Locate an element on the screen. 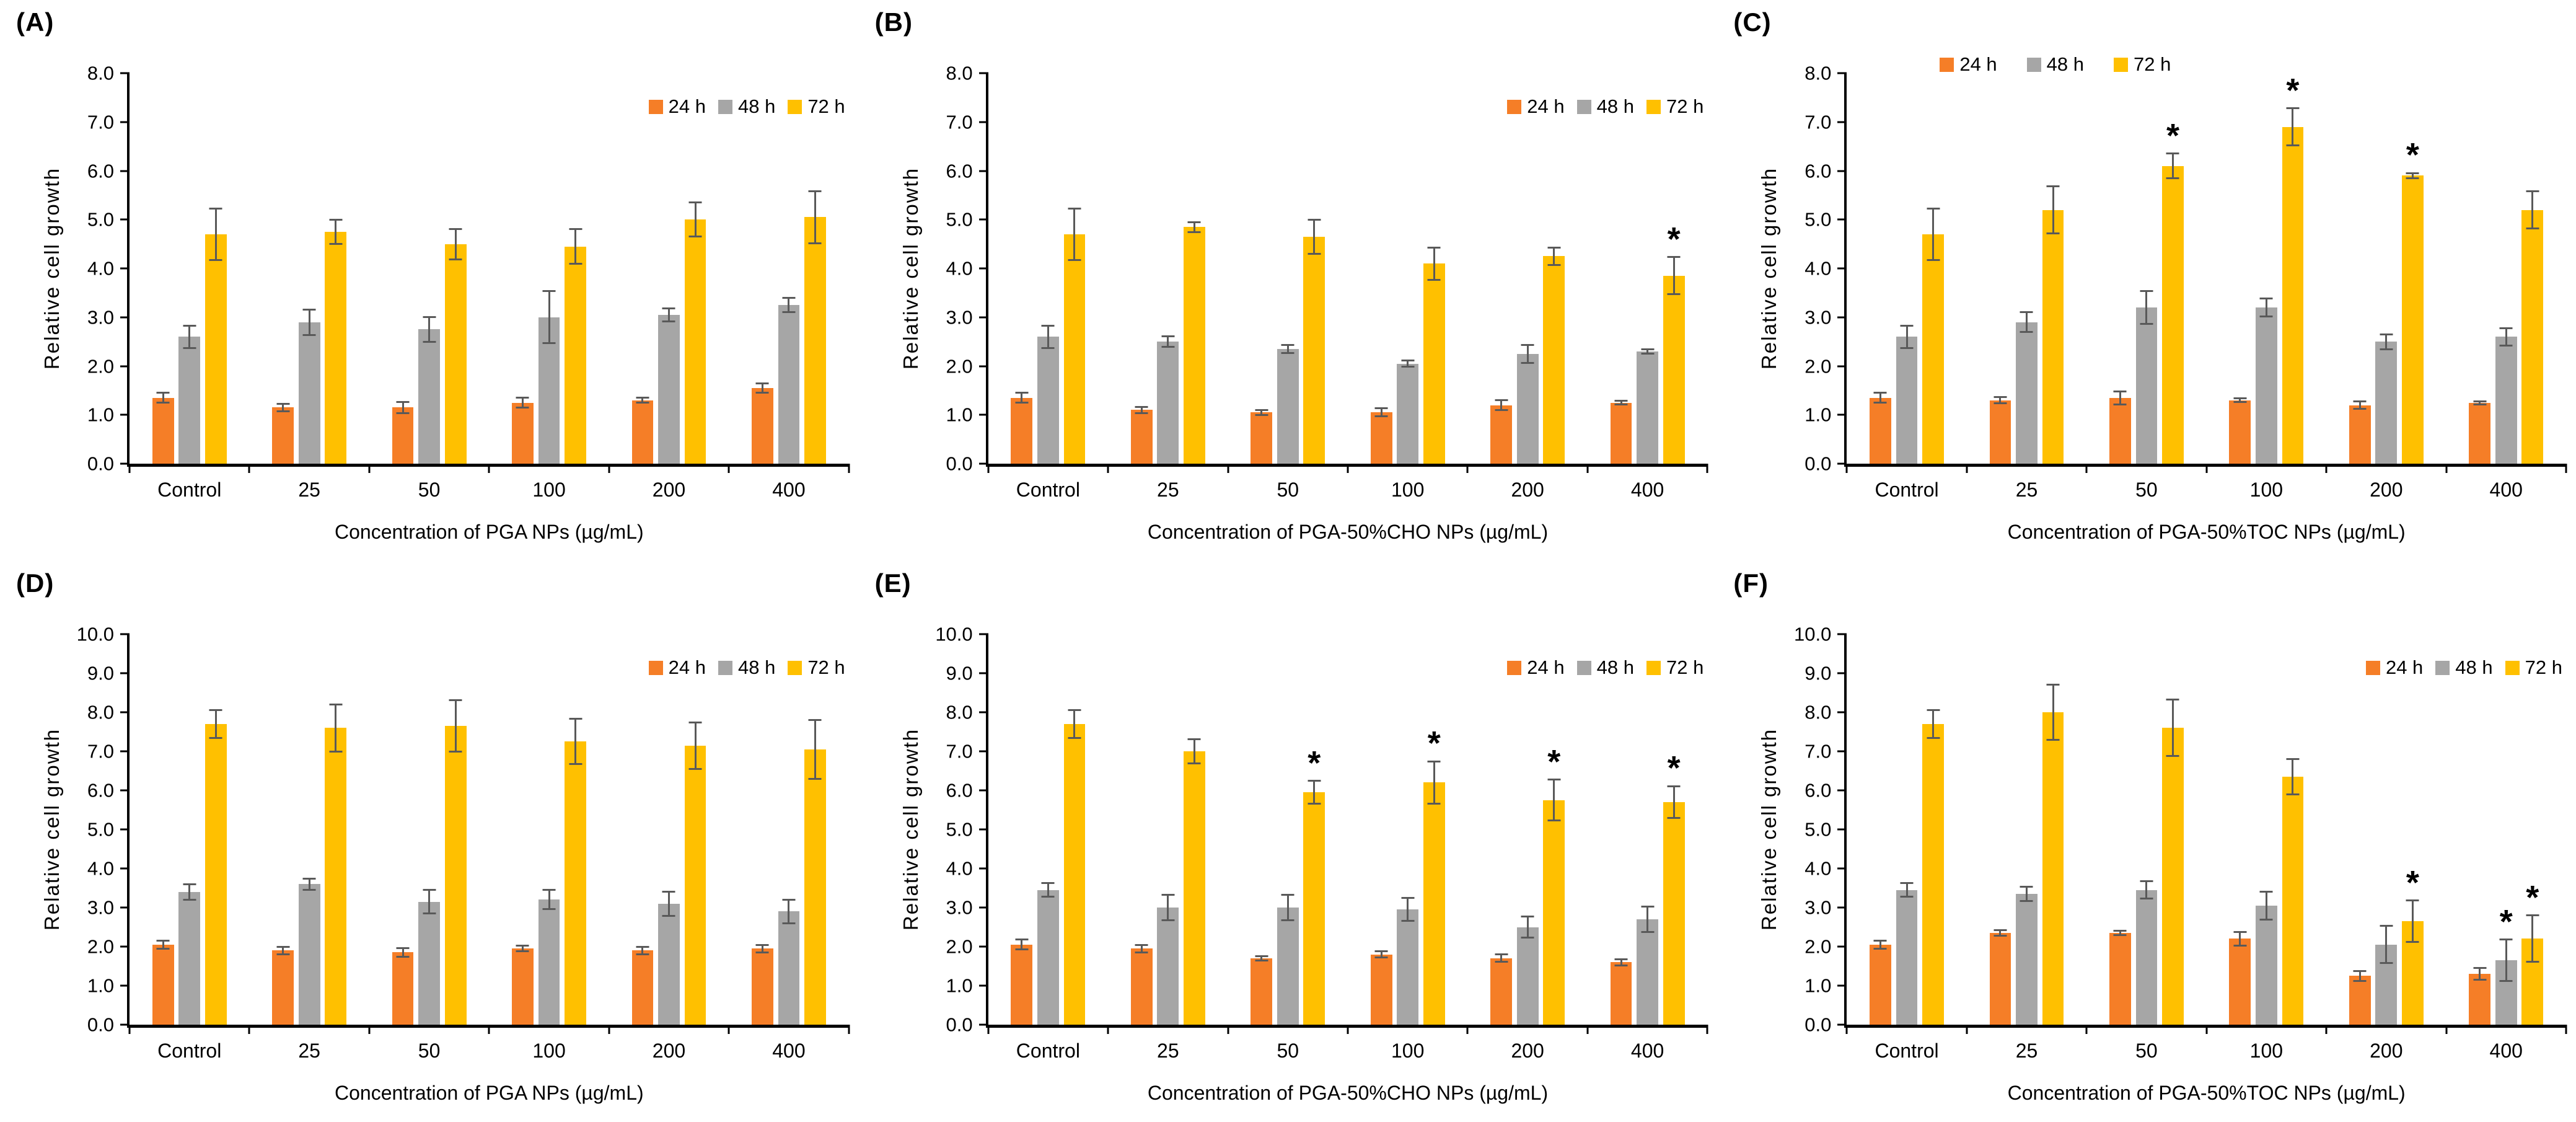  legend-label: 24 h is located at coordinates (1546, 667).